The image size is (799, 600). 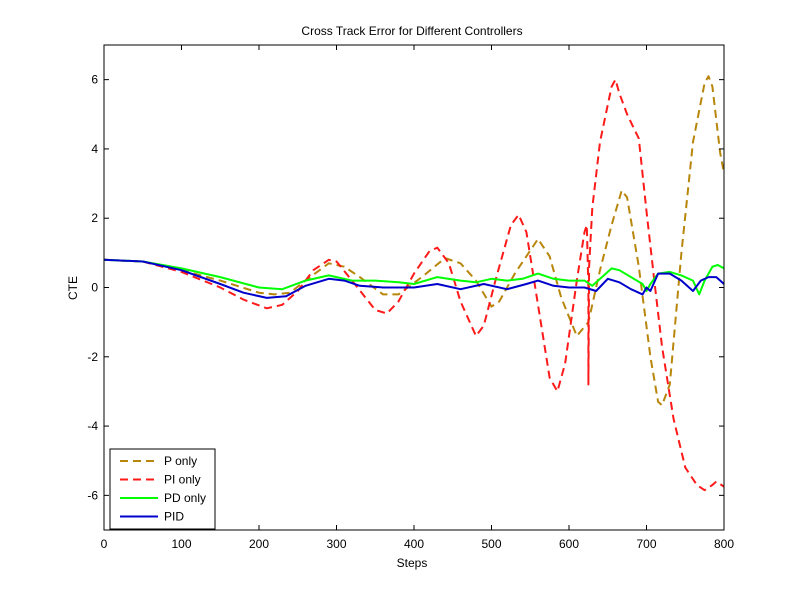 I want to click on x-tick-label: 300, so click(x=336, y=544).